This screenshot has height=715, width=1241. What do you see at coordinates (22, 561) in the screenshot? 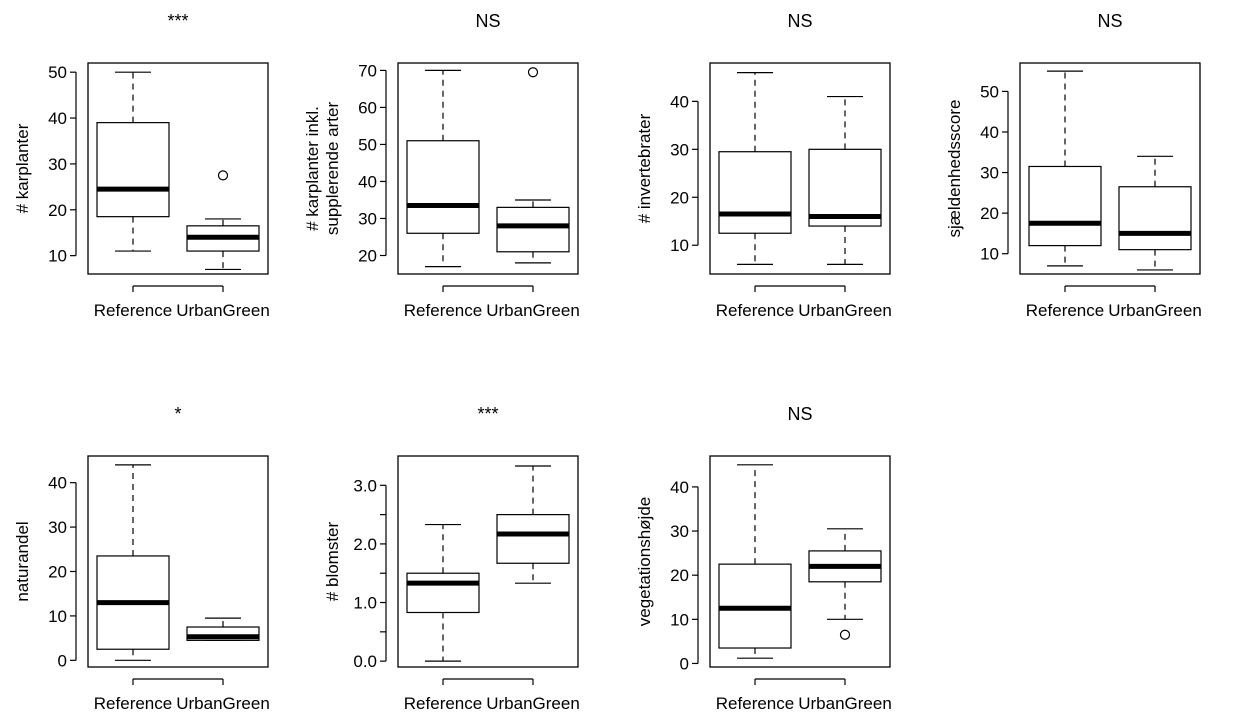
I see `y-axis-label: naturandel` at bounding box center [22, 561].